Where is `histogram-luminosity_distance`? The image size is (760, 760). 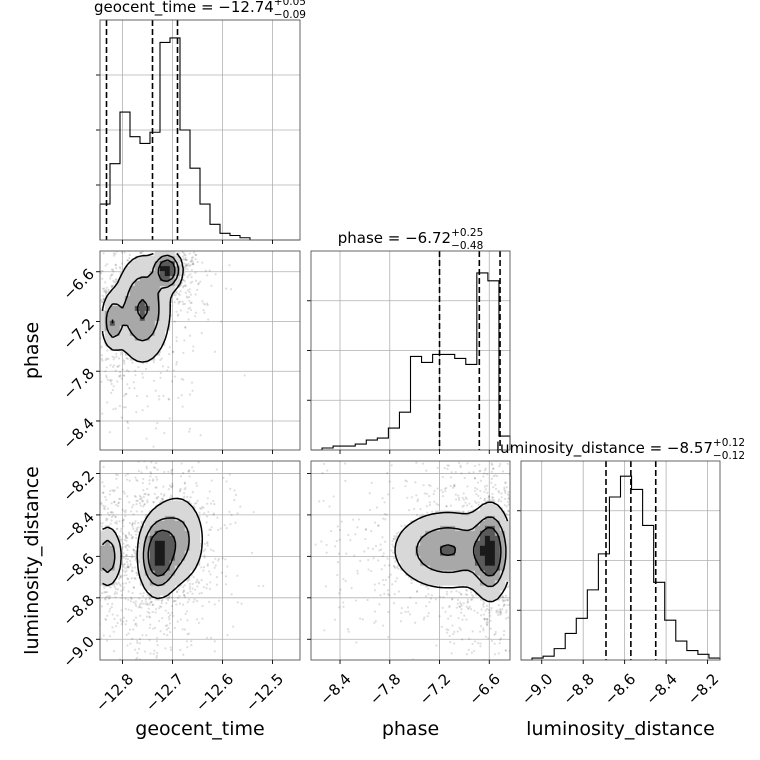 histogram-luminosity_distance is located at coordinates (621, 568).